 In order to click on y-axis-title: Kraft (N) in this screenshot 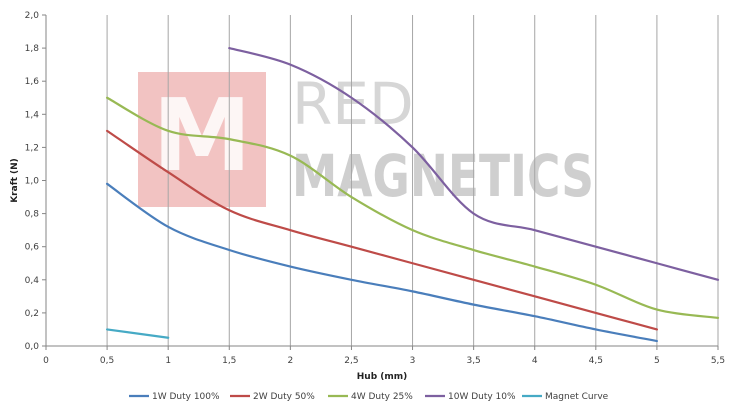, I will do `click(15, 180)`.